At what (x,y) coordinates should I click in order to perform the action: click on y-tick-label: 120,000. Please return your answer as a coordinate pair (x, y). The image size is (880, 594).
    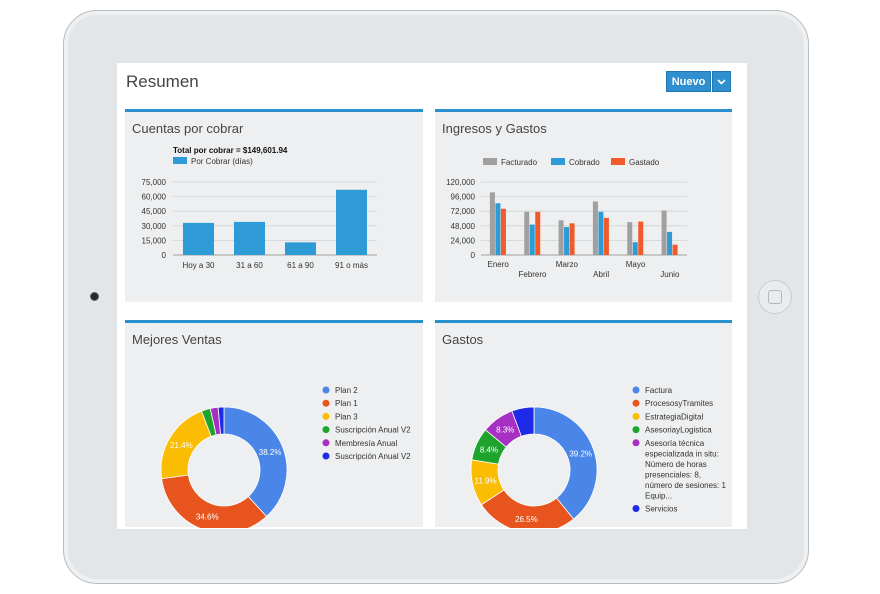
    Looking at the image, I should click on (460, 182).